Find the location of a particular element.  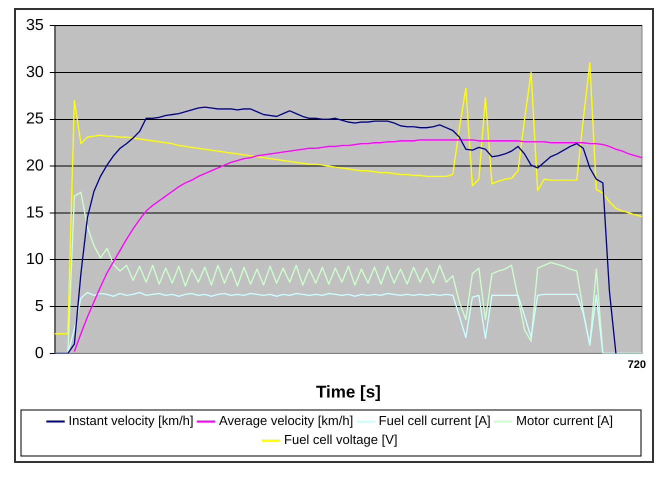

y-tick-label: 25 is located at coordinates (35, 119).